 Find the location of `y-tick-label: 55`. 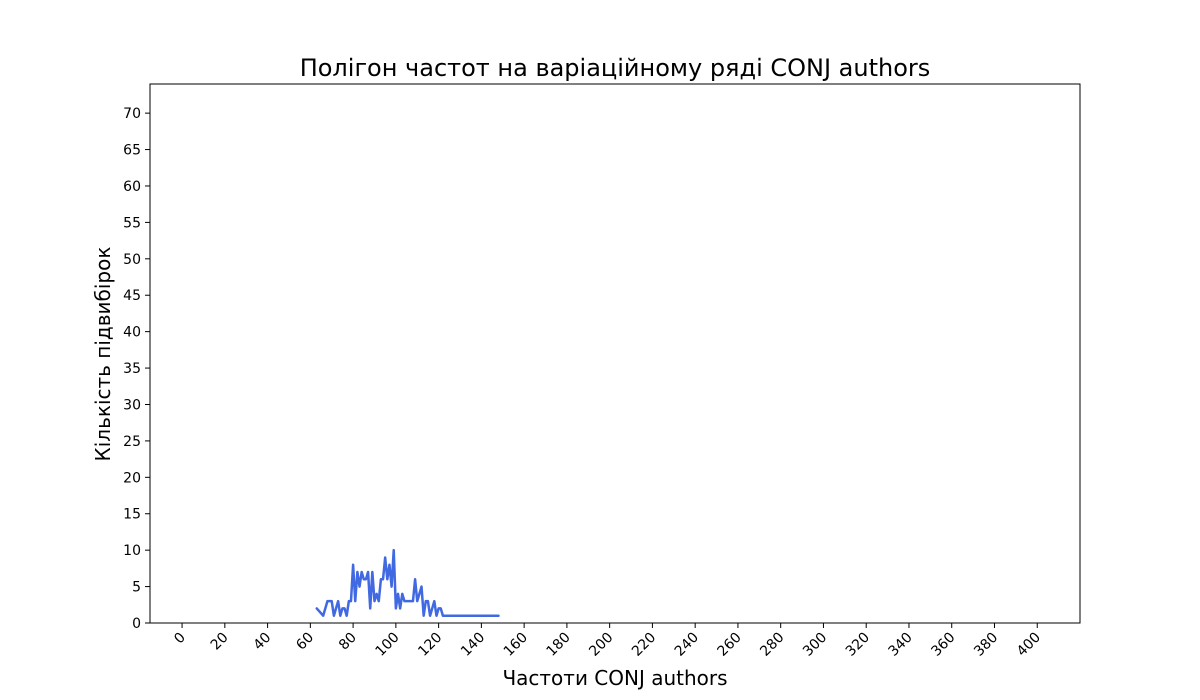

y-tick-label: 55 is located at coordinates (132, 223).